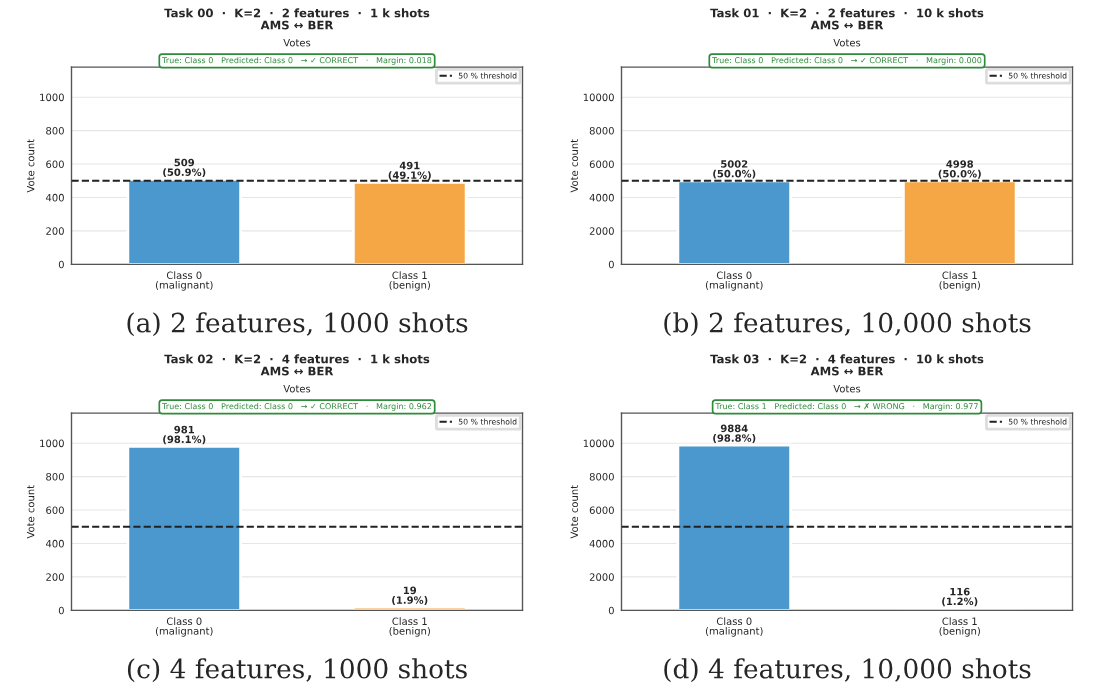 Image resolution: width=1100 pixels, height=692 pixels. I want to click on text: (c) 4 features, 1000 shots, so click(297, 670).